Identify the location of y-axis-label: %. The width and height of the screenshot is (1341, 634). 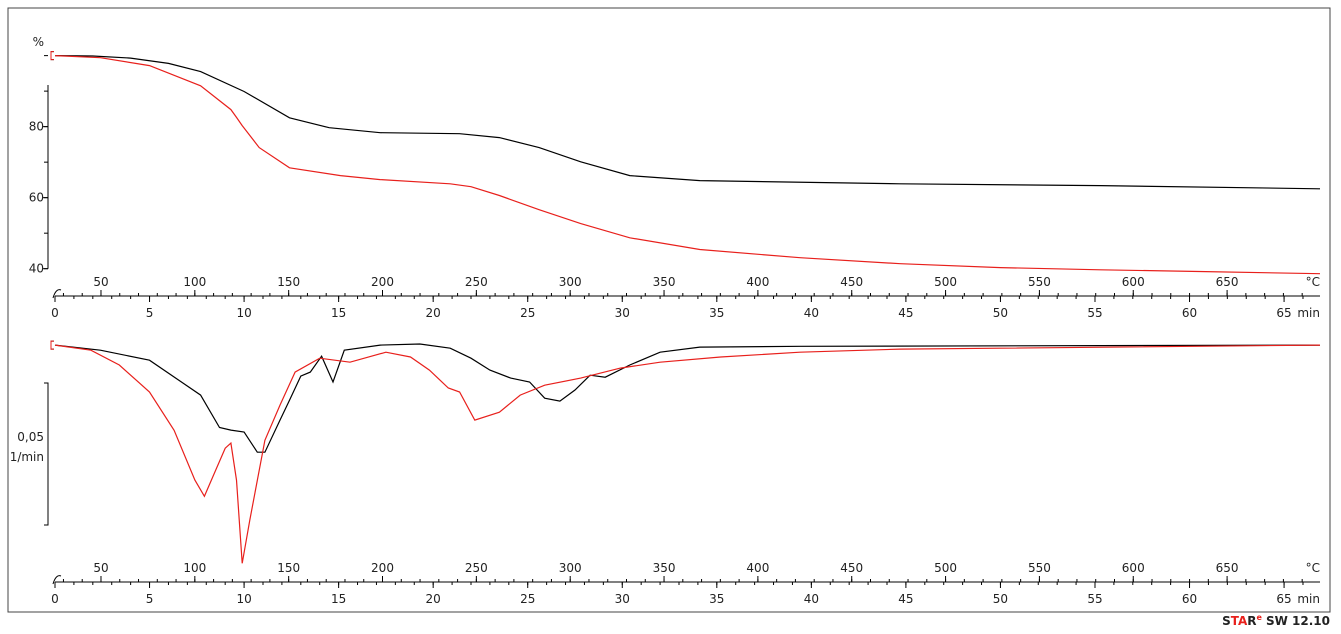
(38, 42).